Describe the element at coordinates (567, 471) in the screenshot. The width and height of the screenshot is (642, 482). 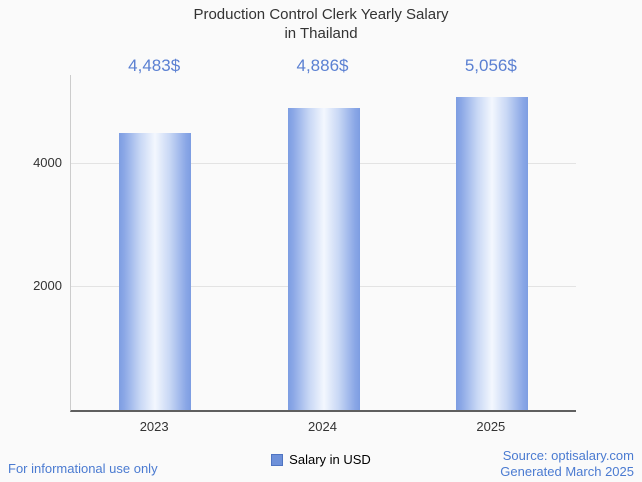
I see `generated-date: Generated March 2025` at that location.